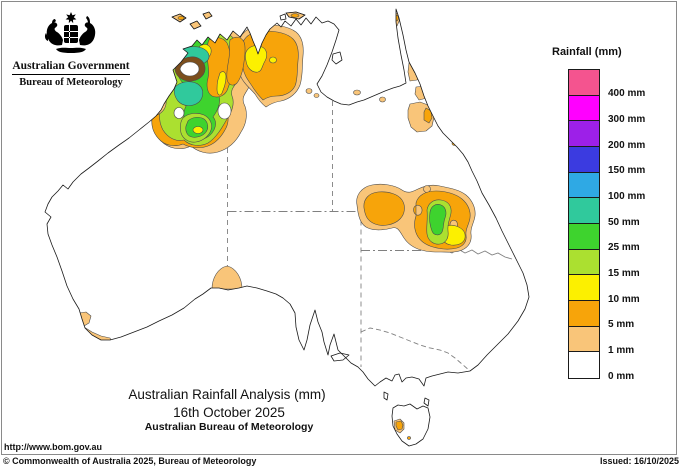 The height and width of the screenshot is (467, 680). I want to click on legend-label: 200 mm, so click(627, 145).